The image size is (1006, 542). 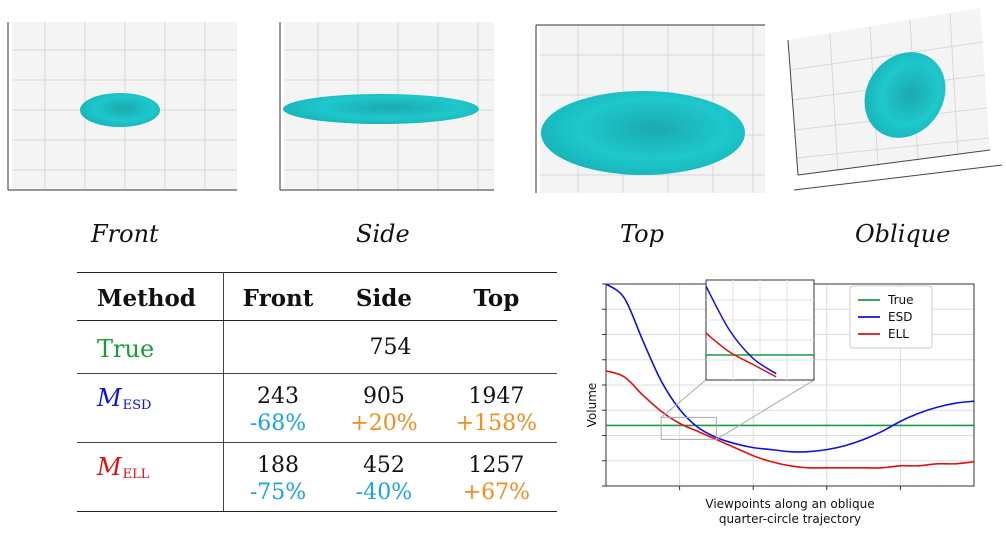 I want to click on oblique-view-plot, so click(x=895, y=99).